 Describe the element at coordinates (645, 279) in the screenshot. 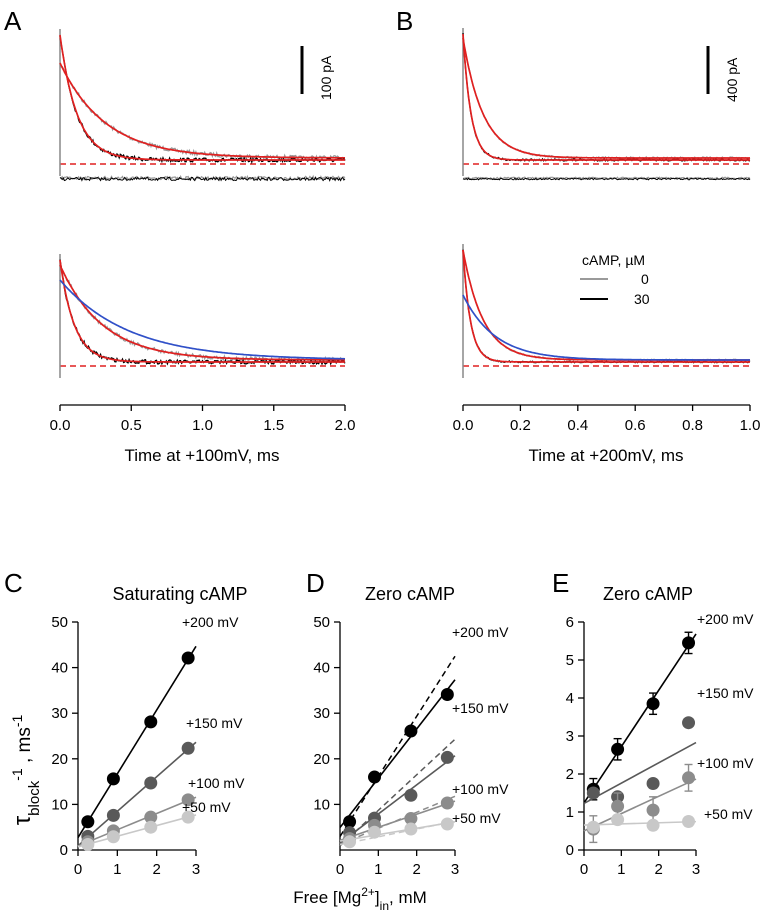

I see `legend-entry-0: 0` at that location.